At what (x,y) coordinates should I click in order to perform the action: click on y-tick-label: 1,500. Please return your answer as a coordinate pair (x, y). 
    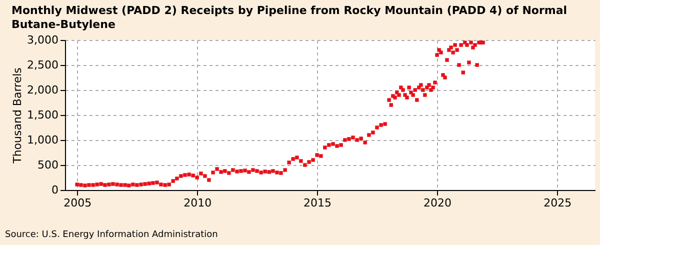
    Looking at the image, I should click on (42, 115).